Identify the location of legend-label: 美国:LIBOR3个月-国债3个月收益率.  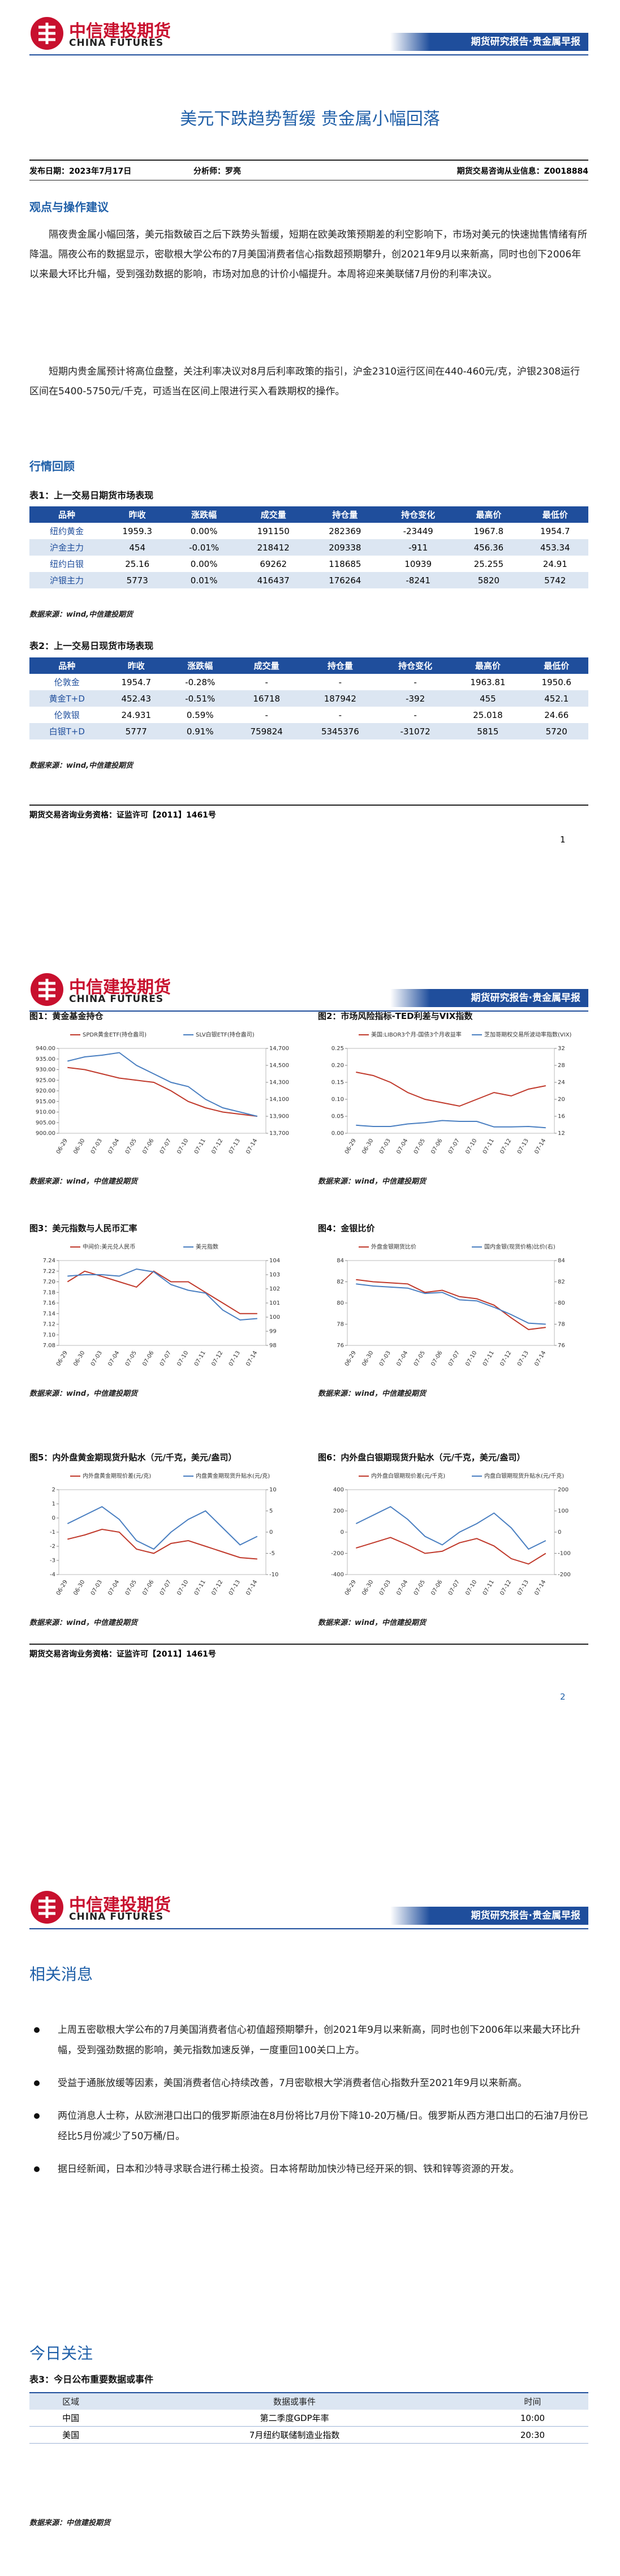
(416, 1034).